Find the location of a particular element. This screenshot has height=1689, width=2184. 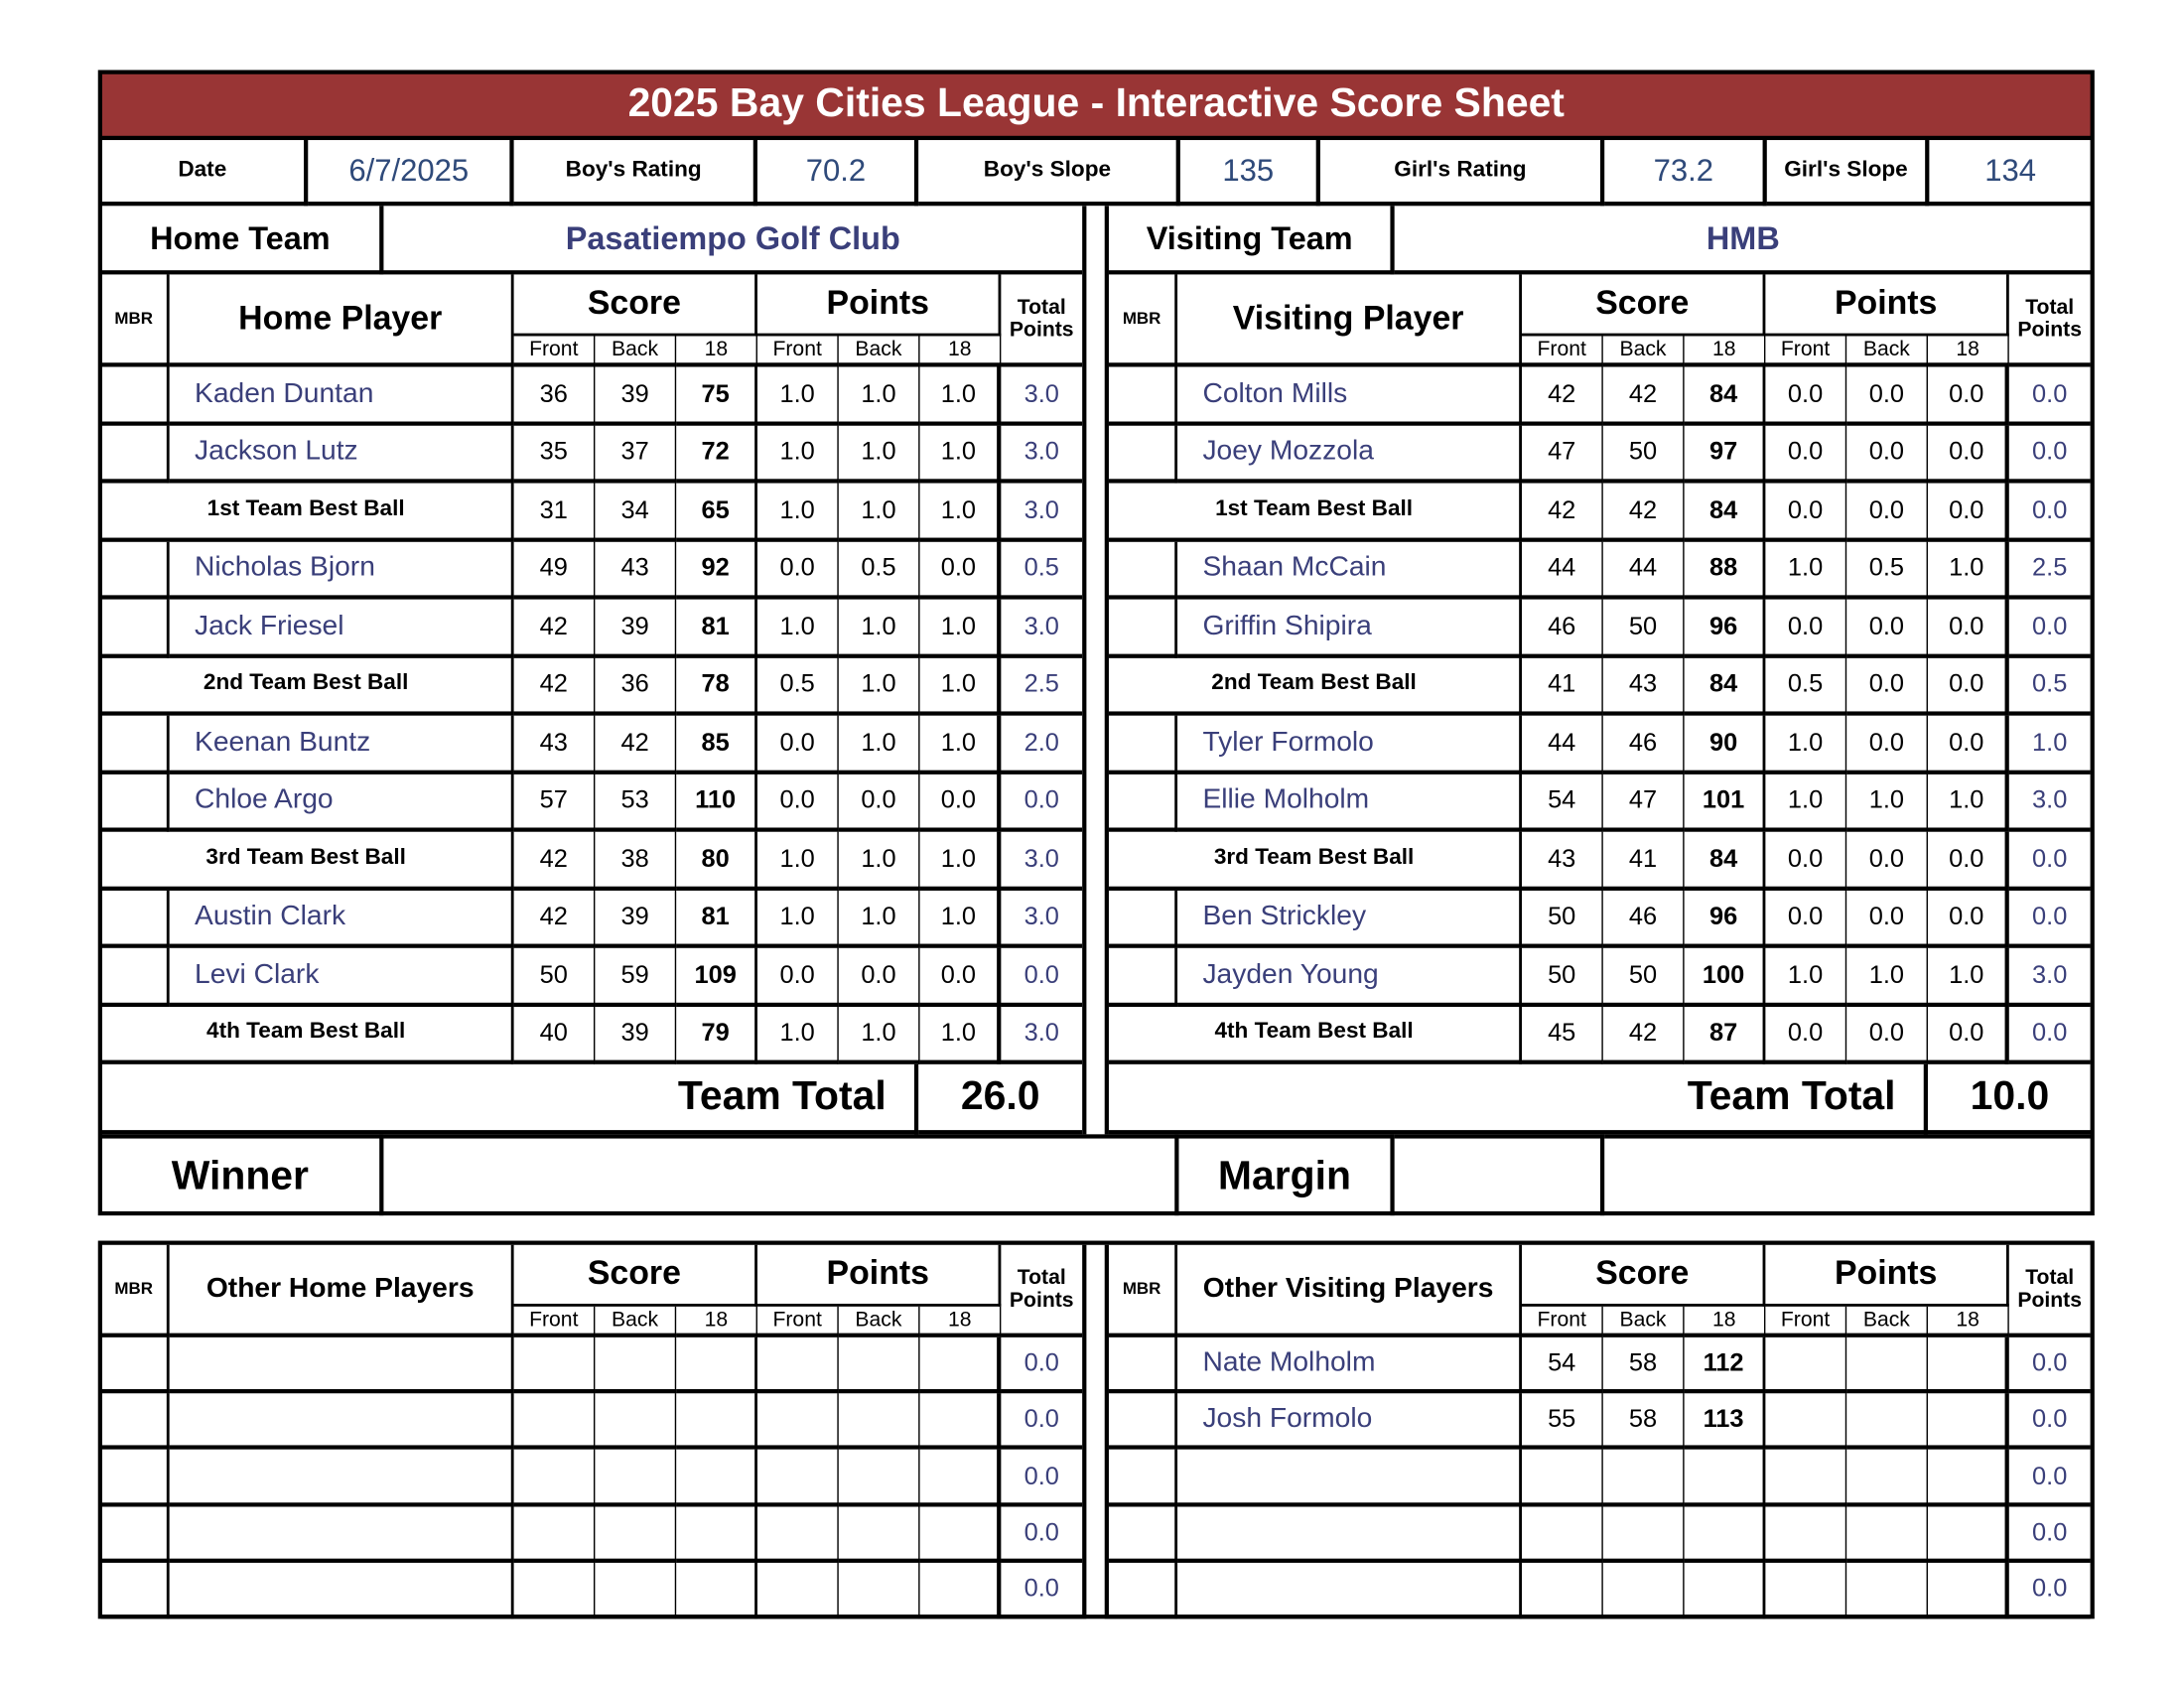

home-player-name-field: Jack Friesel is located at coordinates (341, 629).